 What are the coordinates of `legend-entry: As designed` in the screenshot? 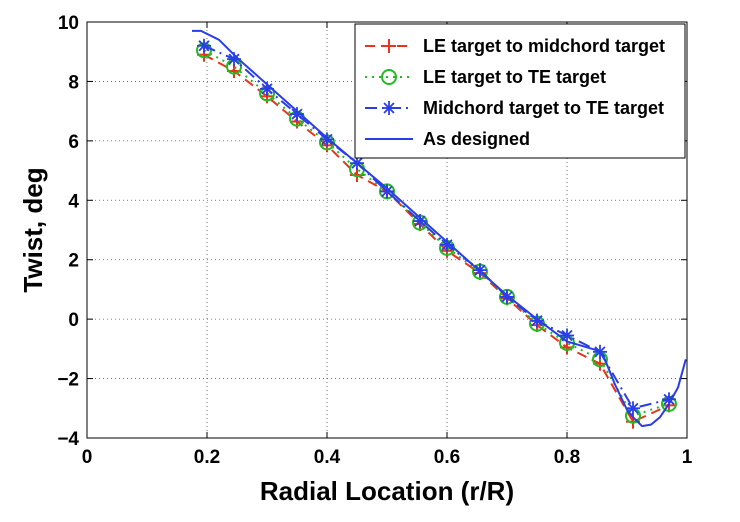 It's located at (447, 139).